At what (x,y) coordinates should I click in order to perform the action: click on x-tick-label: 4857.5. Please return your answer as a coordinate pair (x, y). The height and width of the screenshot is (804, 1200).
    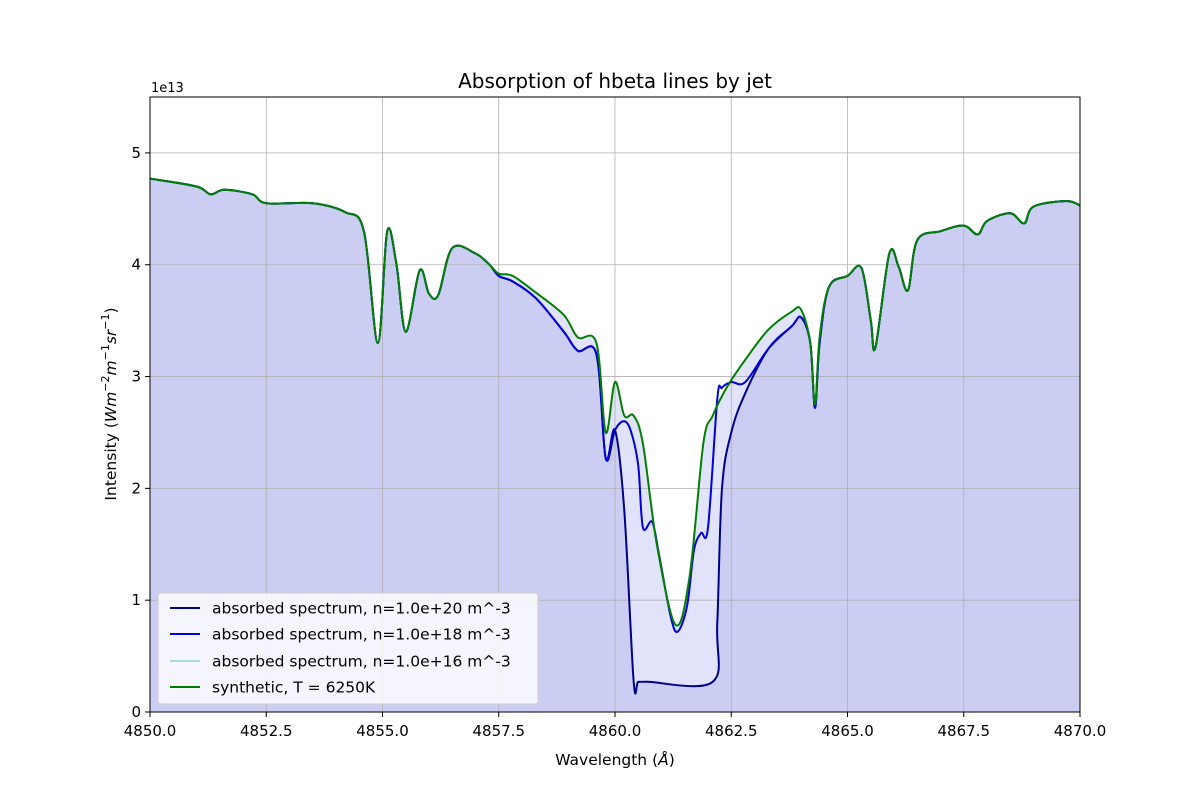
    Looking at the image, I should click on (499, 731).